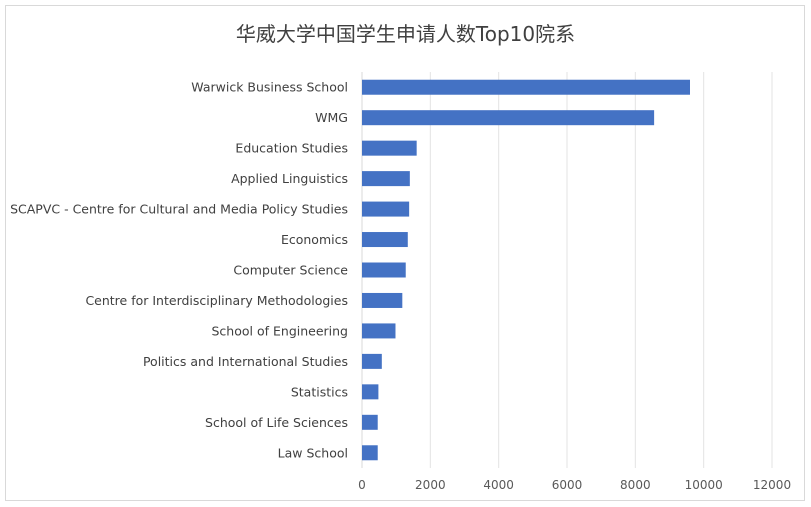 Image resolution: width=811 pixels, height=507 pixels. What do you see at coordinates (331, 117) in the screenshot?
I see `category-label: WMG` at bounding box center [331, 117].